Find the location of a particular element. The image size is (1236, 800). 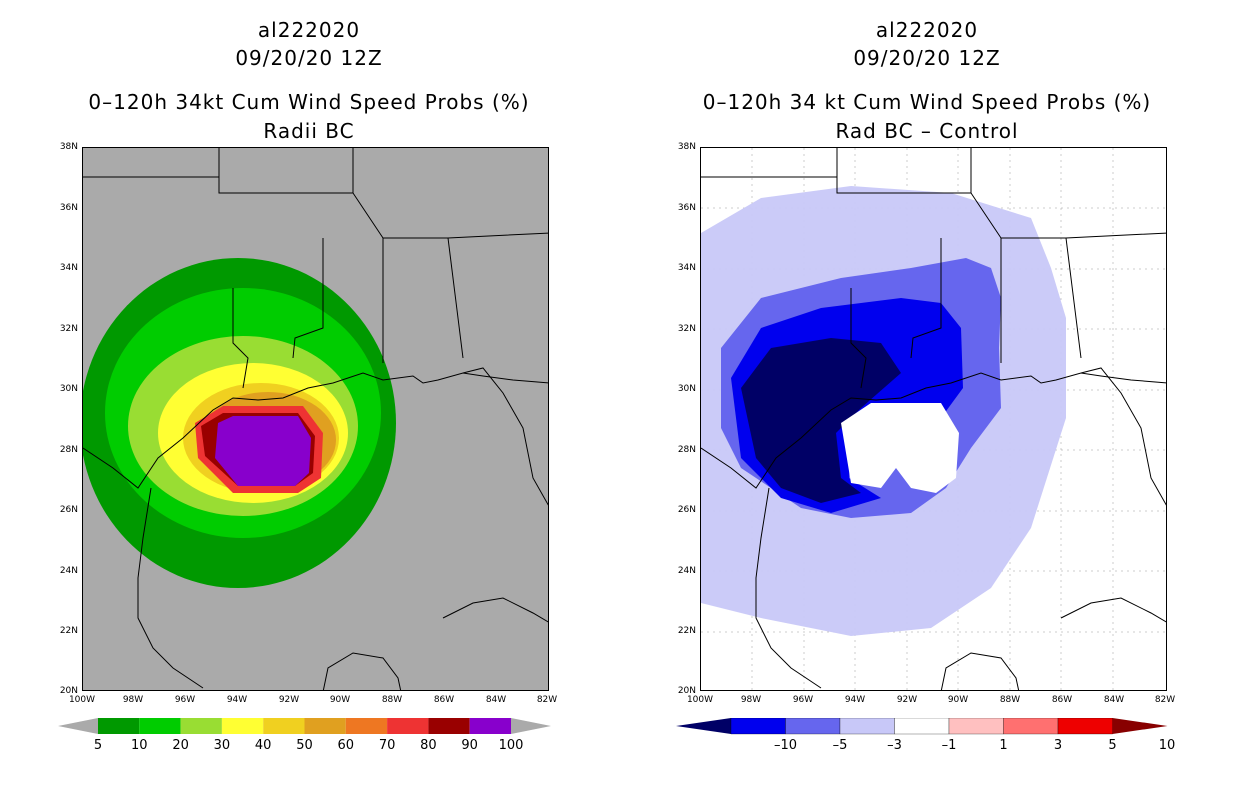

diff-zero is located at coordinates (900, 448).